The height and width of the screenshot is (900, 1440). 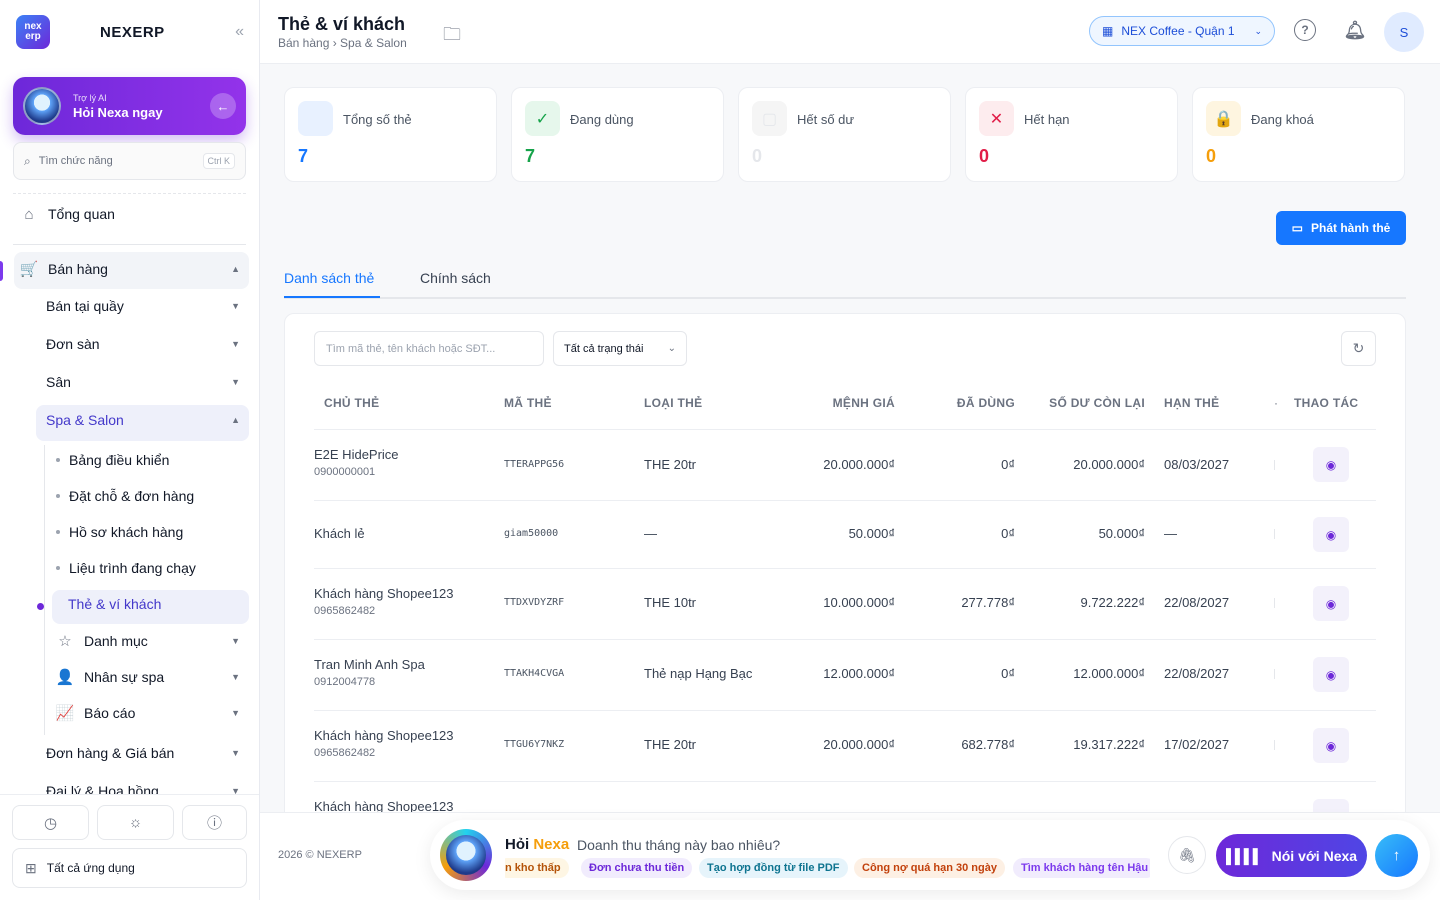 What do you see at coordinates (534, 744) in the screenshot?
I see `card-code: TTGU6Y7NKZ` at bounding box center [534, 744].